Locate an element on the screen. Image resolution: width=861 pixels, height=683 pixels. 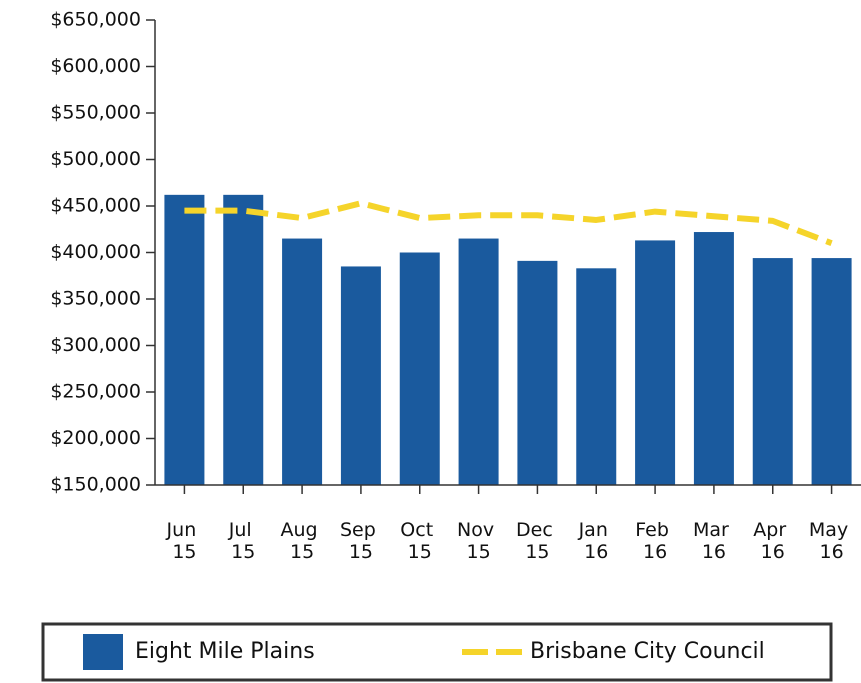
y-tick-label: $450,000 is located at coordinates (95, 206).